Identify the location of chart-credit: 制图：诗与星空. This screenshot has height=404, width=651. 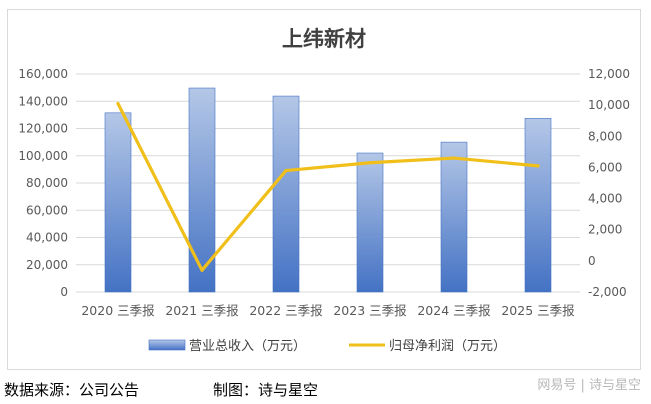
(266, 390).